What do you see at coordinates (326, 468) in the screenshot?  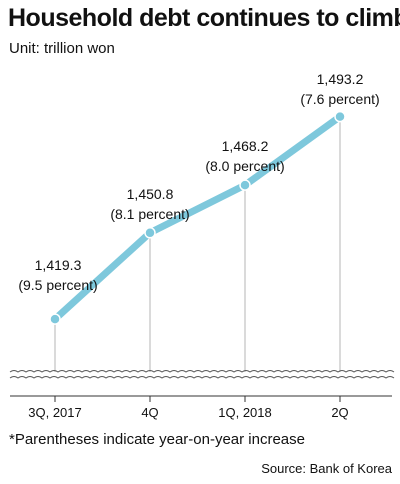 I see `source-note: Source: Bank of Korea` at bounding box center [326, 468].